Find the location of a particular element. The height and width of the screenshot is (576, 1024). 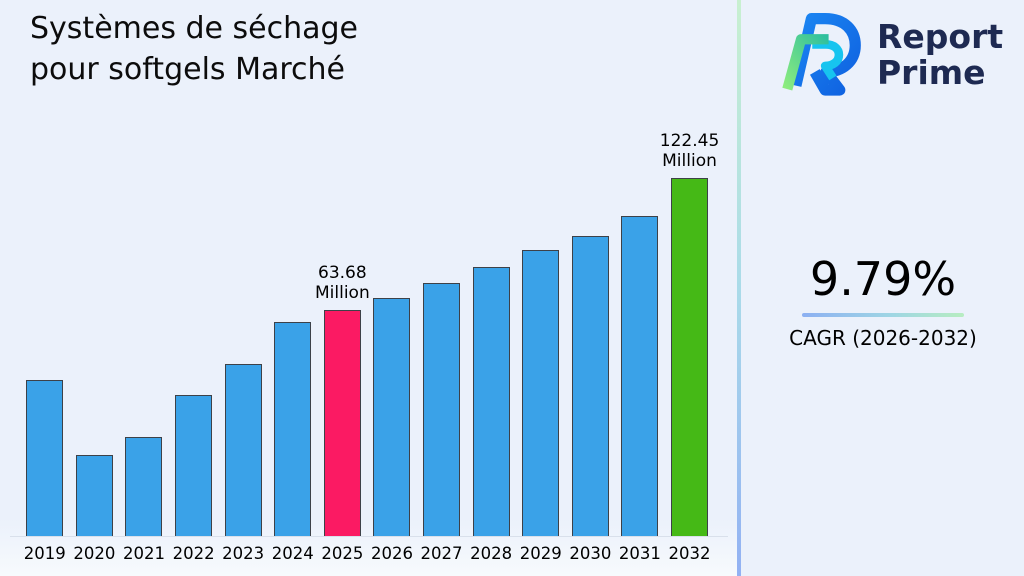

x-tick-2024: 2024 is located at coordinates (292, 553).